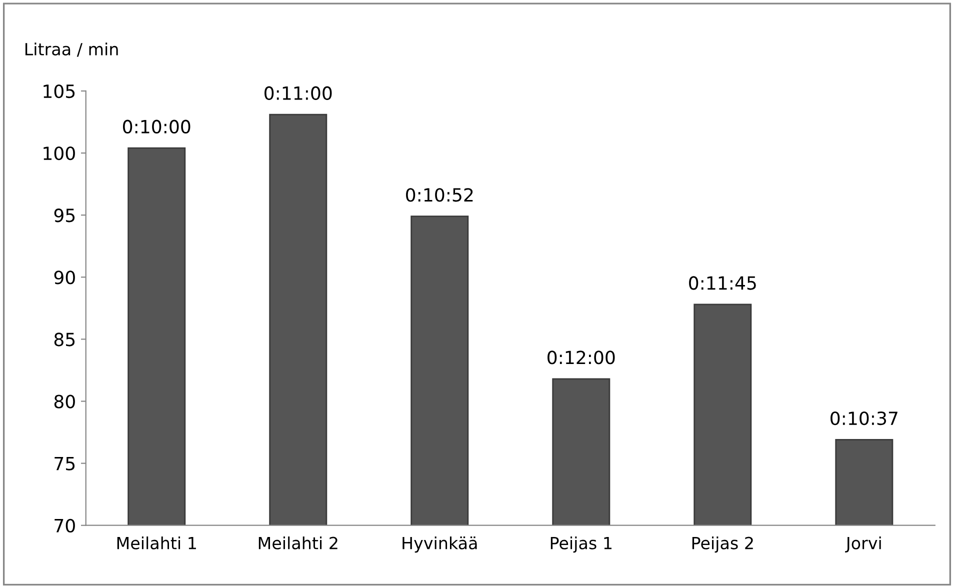  I want to click on y-tick-label: 95, so click(64, 215).